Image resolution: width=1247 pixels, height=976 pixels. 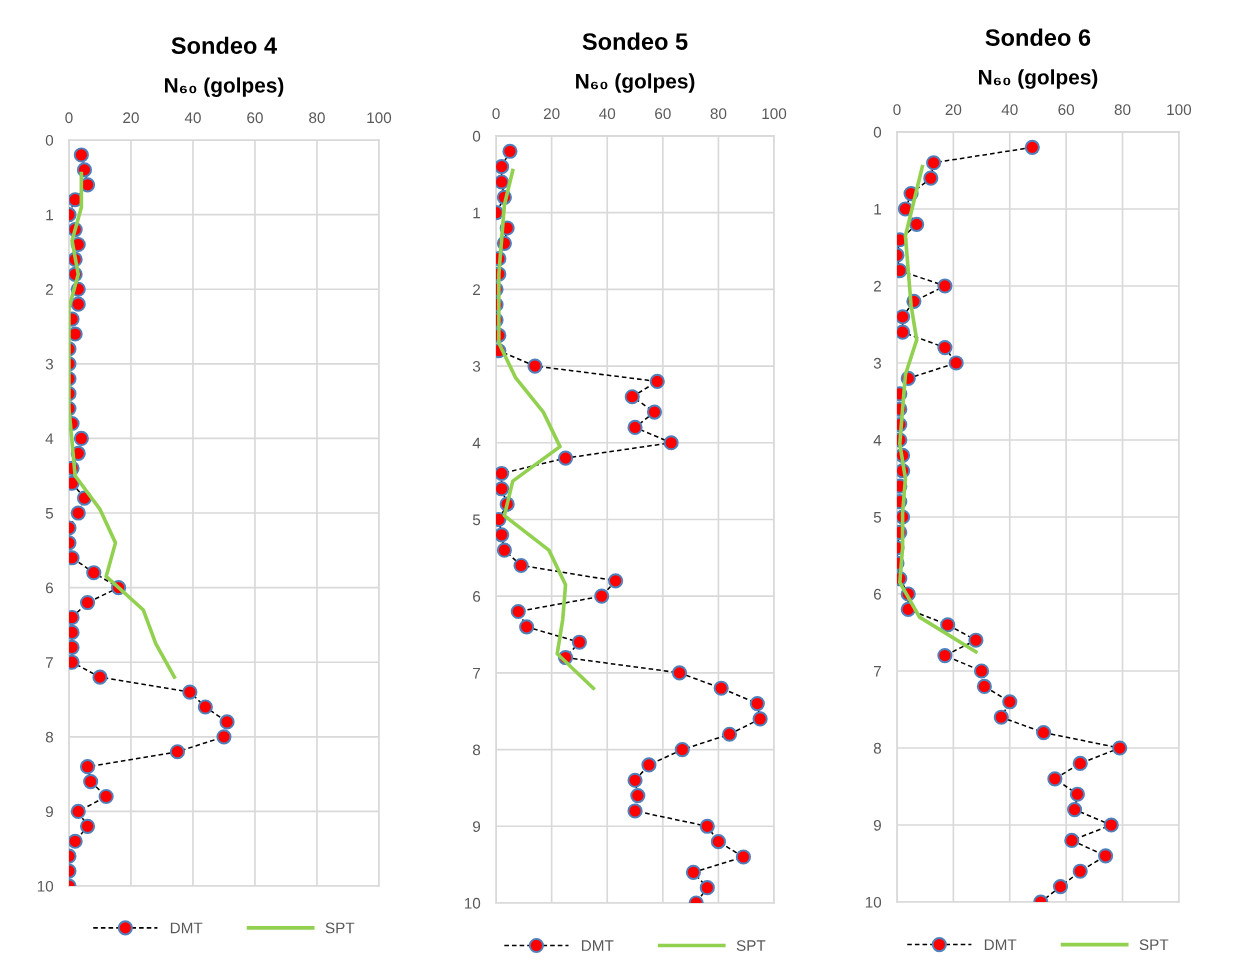 I want to click on chart-title: Sondeo 5, so click(x=635, y=41).